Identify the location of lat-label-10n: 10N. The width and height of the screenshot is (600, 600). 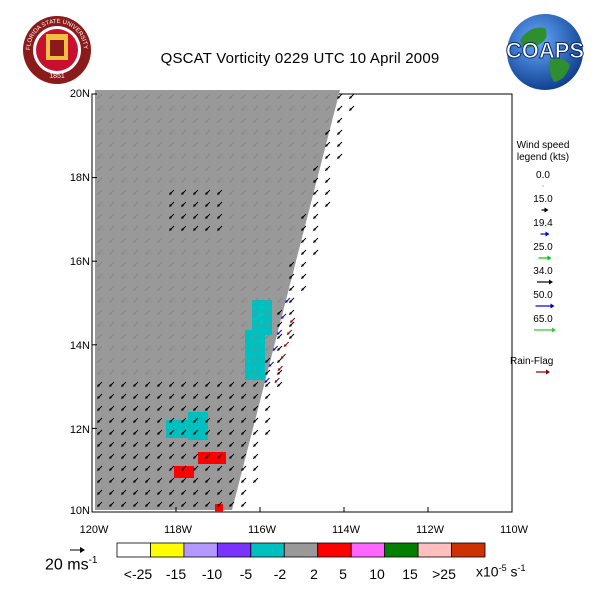
(79, 511).